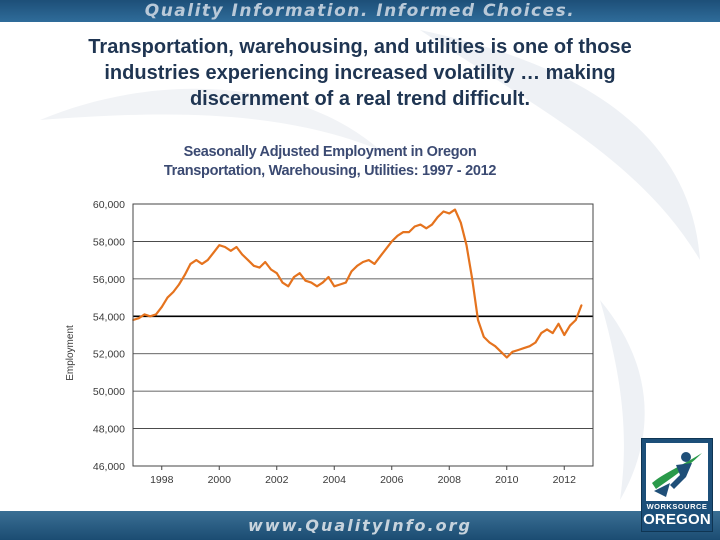  What do you see at coordinates (277, 480) in the screenshot?
I see `x-tick-label: 2002` at bounding box center [277, 480].